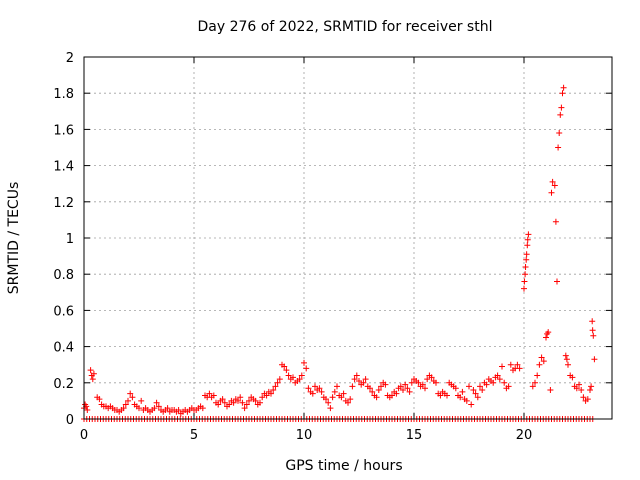  What do you see at coordinates (63, 94) in the screenshot?
I see `y-tick-label: 1.8` at bounding box center [63, 94].